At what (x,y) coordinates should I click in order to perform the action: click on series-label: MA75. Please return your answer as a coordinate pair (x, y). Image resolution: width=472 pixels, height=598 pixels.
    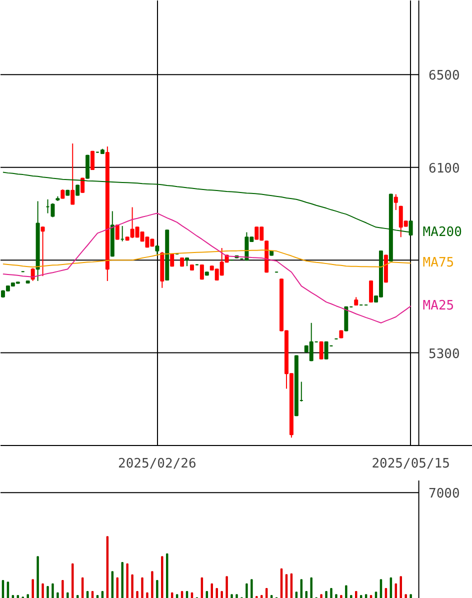
    Looking at the image, I should click on (438, 263).